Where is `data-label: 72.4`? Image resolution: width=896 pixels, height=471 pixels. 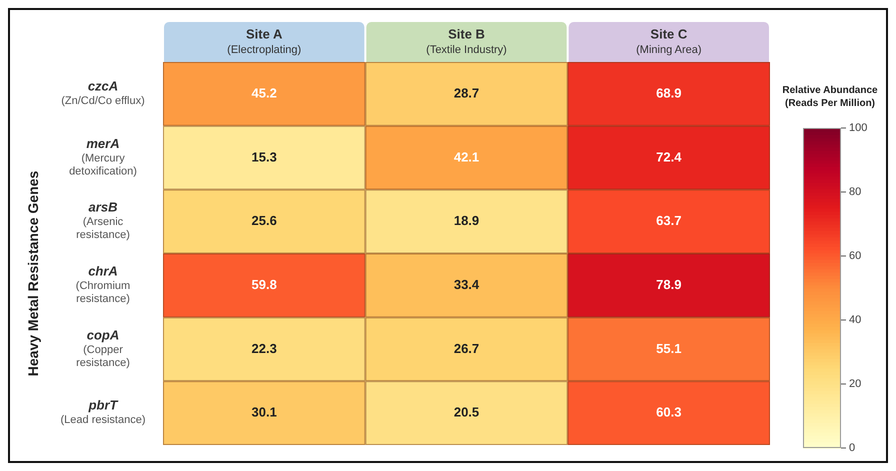
data-label: 72.4 is located at coordinates (669, 156).